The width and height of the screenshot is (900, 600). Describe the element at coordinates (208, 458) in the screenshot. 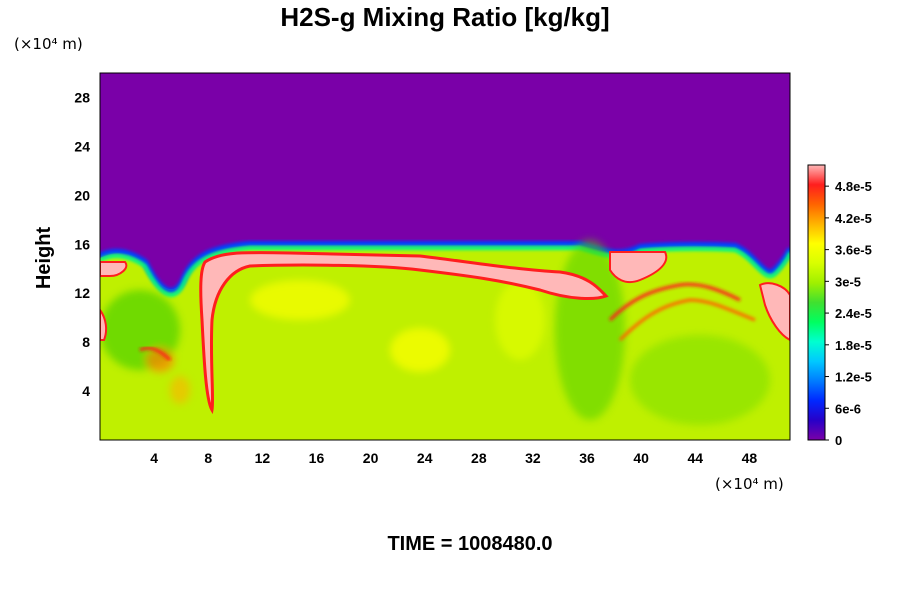

I see `x-tick-label: 8` at that location.